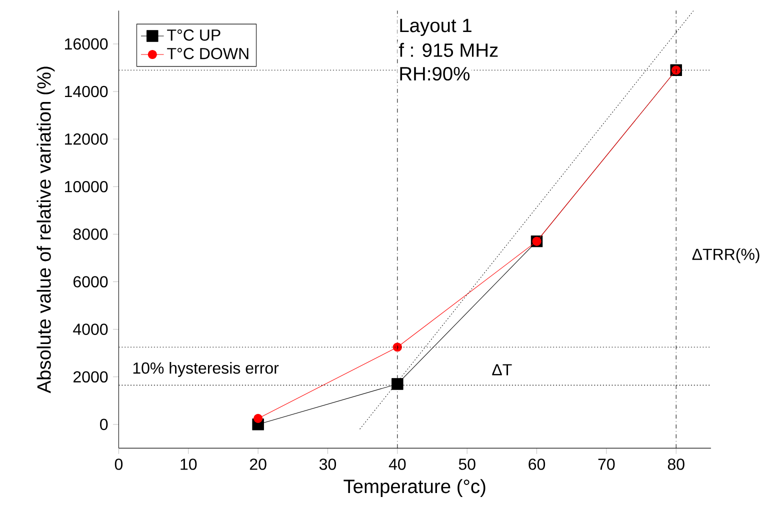 This screenshot has height=528, width=779. I want to click on y-tick-label: 8000, so click(90, 234).